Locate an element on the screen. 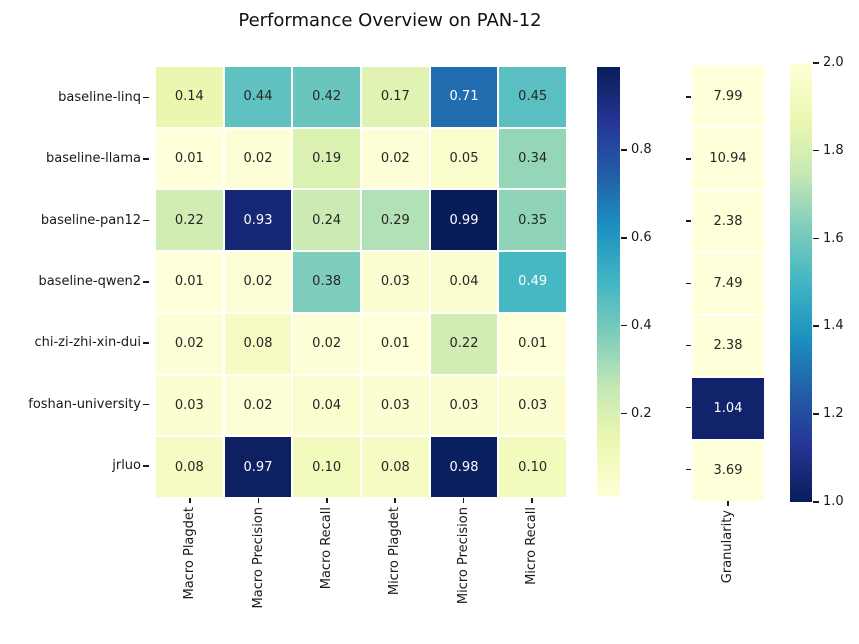  column-label: Granularity is located at coordinates (727, 547).